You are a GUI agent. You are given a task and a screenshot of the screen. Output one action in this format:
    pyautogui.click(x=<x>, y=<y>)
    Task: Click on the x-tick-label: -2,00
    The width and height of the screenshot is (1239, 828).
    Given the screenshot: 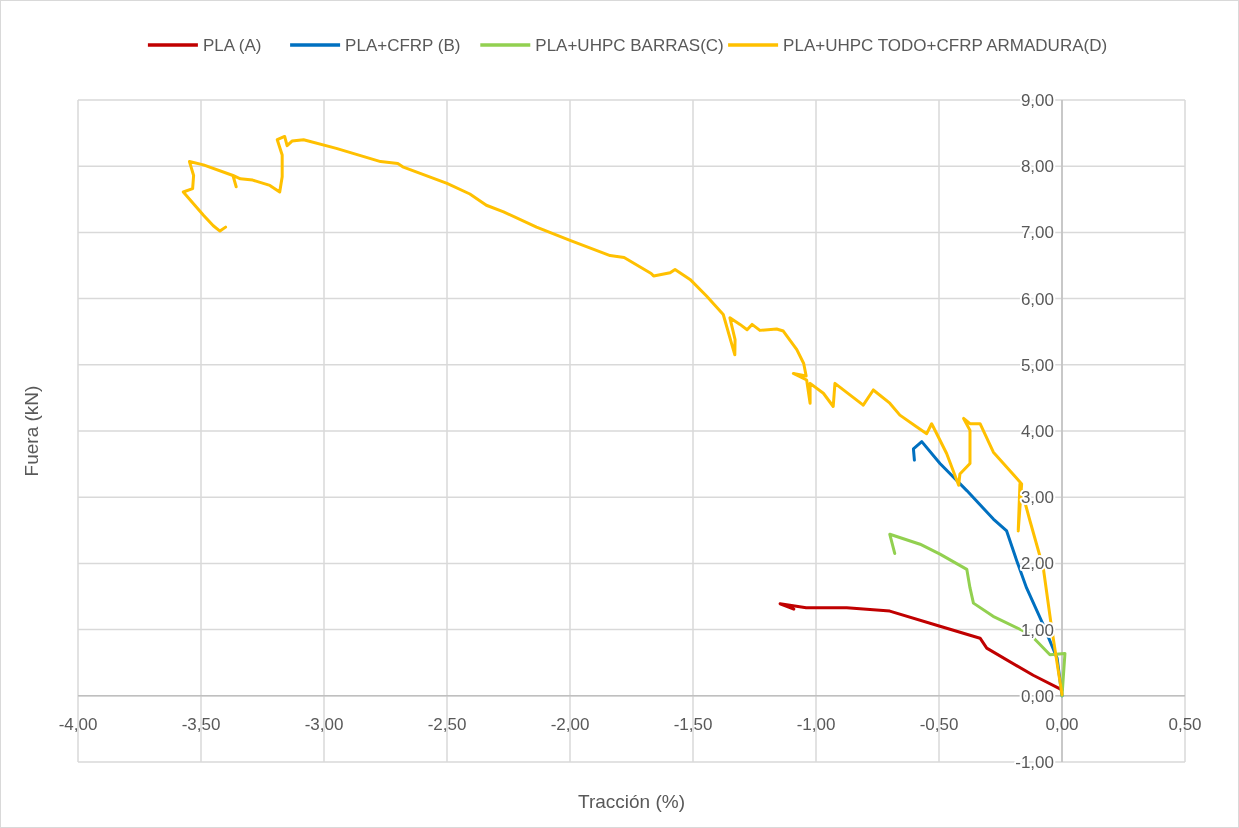 What is the action you would take?
    pyautogui.click(x=570, y=724)
    